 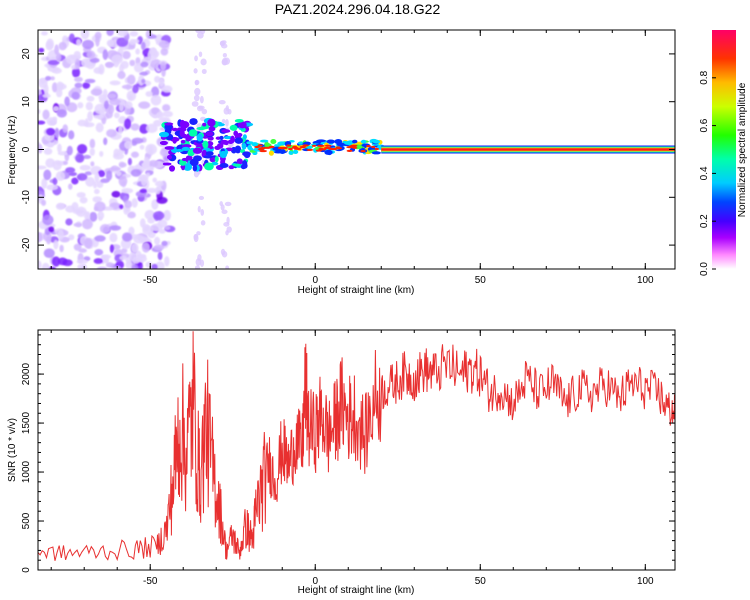 What do you see at coordinates (315, 280) in the screenshot?
I see `x-tick-label: 0` at bounding box center [315, 280].